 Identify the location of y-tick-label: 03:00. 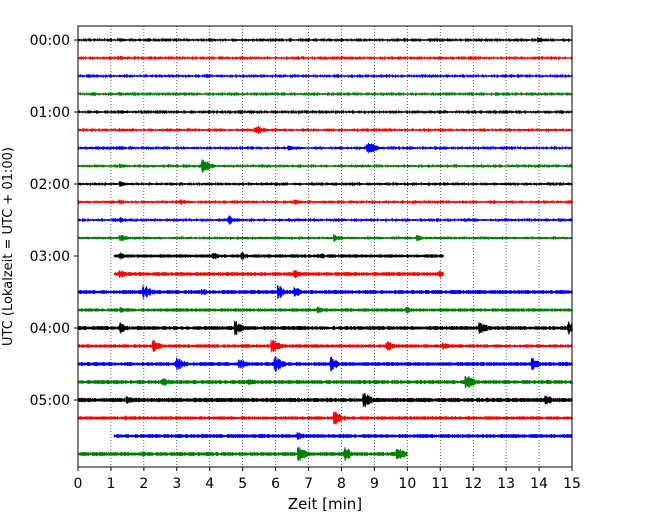
(50, 257).